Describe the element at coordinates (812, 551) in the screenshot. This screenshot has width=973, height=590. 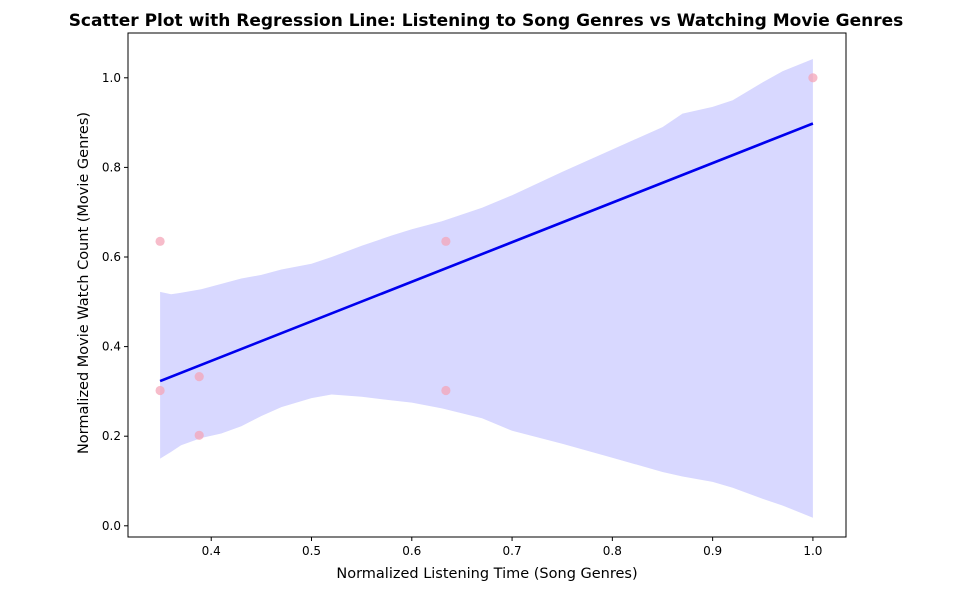
I see `x-tick-label: 1.0` at that location.